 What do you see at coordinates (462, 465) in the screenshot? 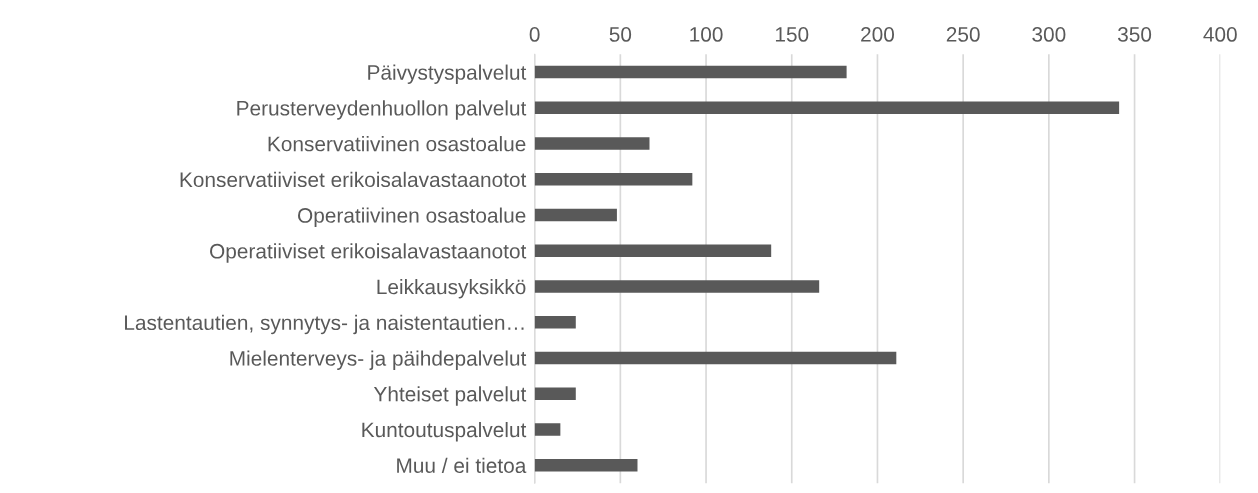
I see `y-tick-label: Muu / ei tietoa` at bounding box center [462, 465].